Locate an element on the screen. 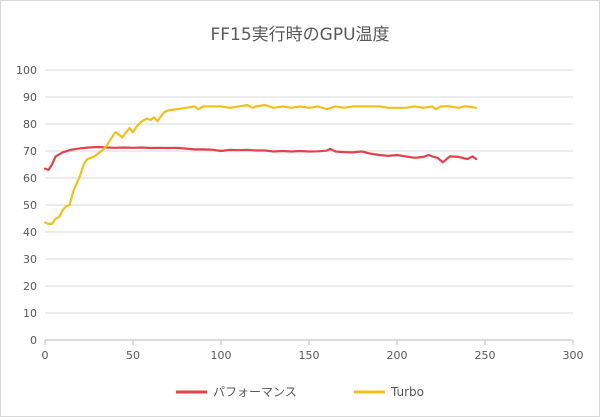  x-tick-label-100: 100 is located at coordinates (221, 355).